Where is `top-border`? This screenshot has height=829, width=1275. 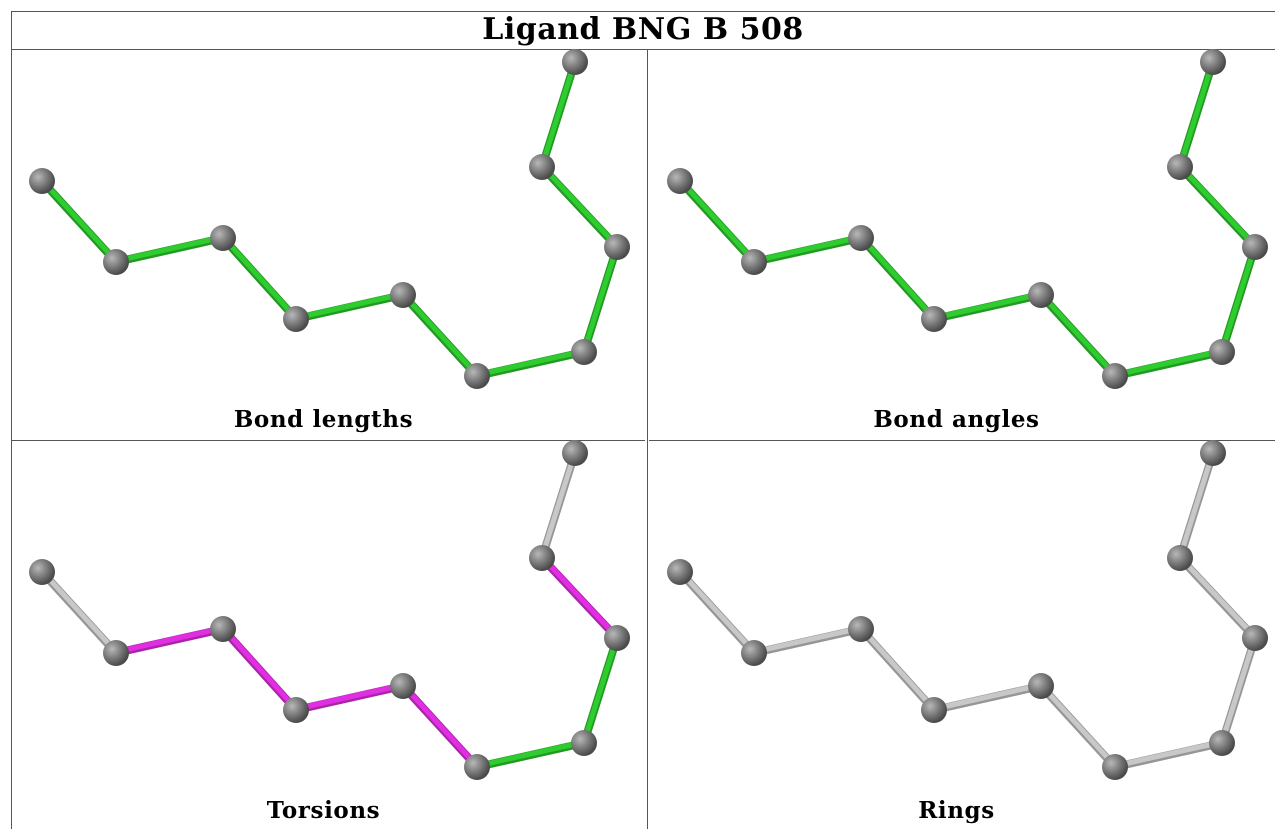 top-border is located at coordinates (643, 11).